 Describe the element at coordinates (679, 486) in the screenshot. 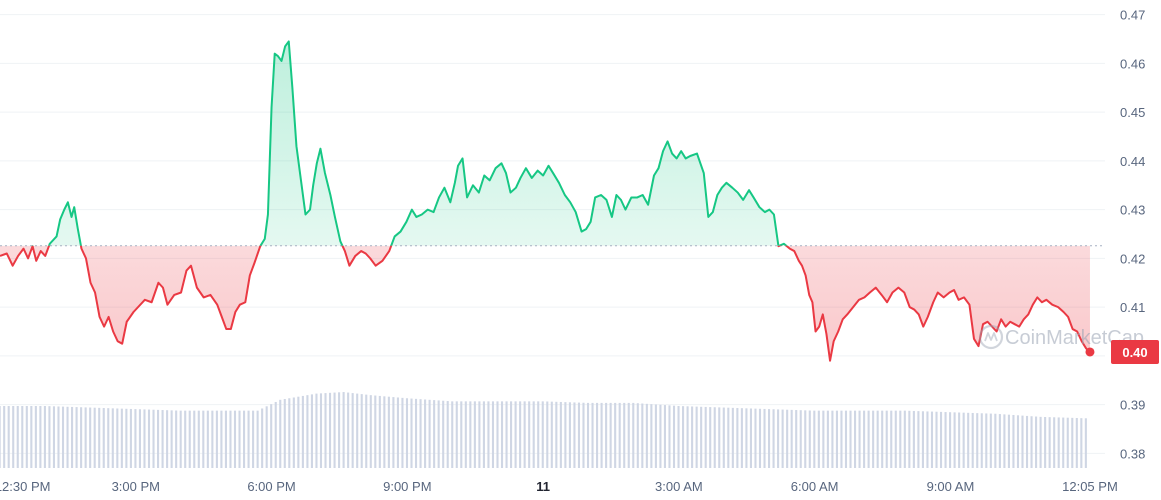

I see `x-tick-label: 3:00 AM` at that location.